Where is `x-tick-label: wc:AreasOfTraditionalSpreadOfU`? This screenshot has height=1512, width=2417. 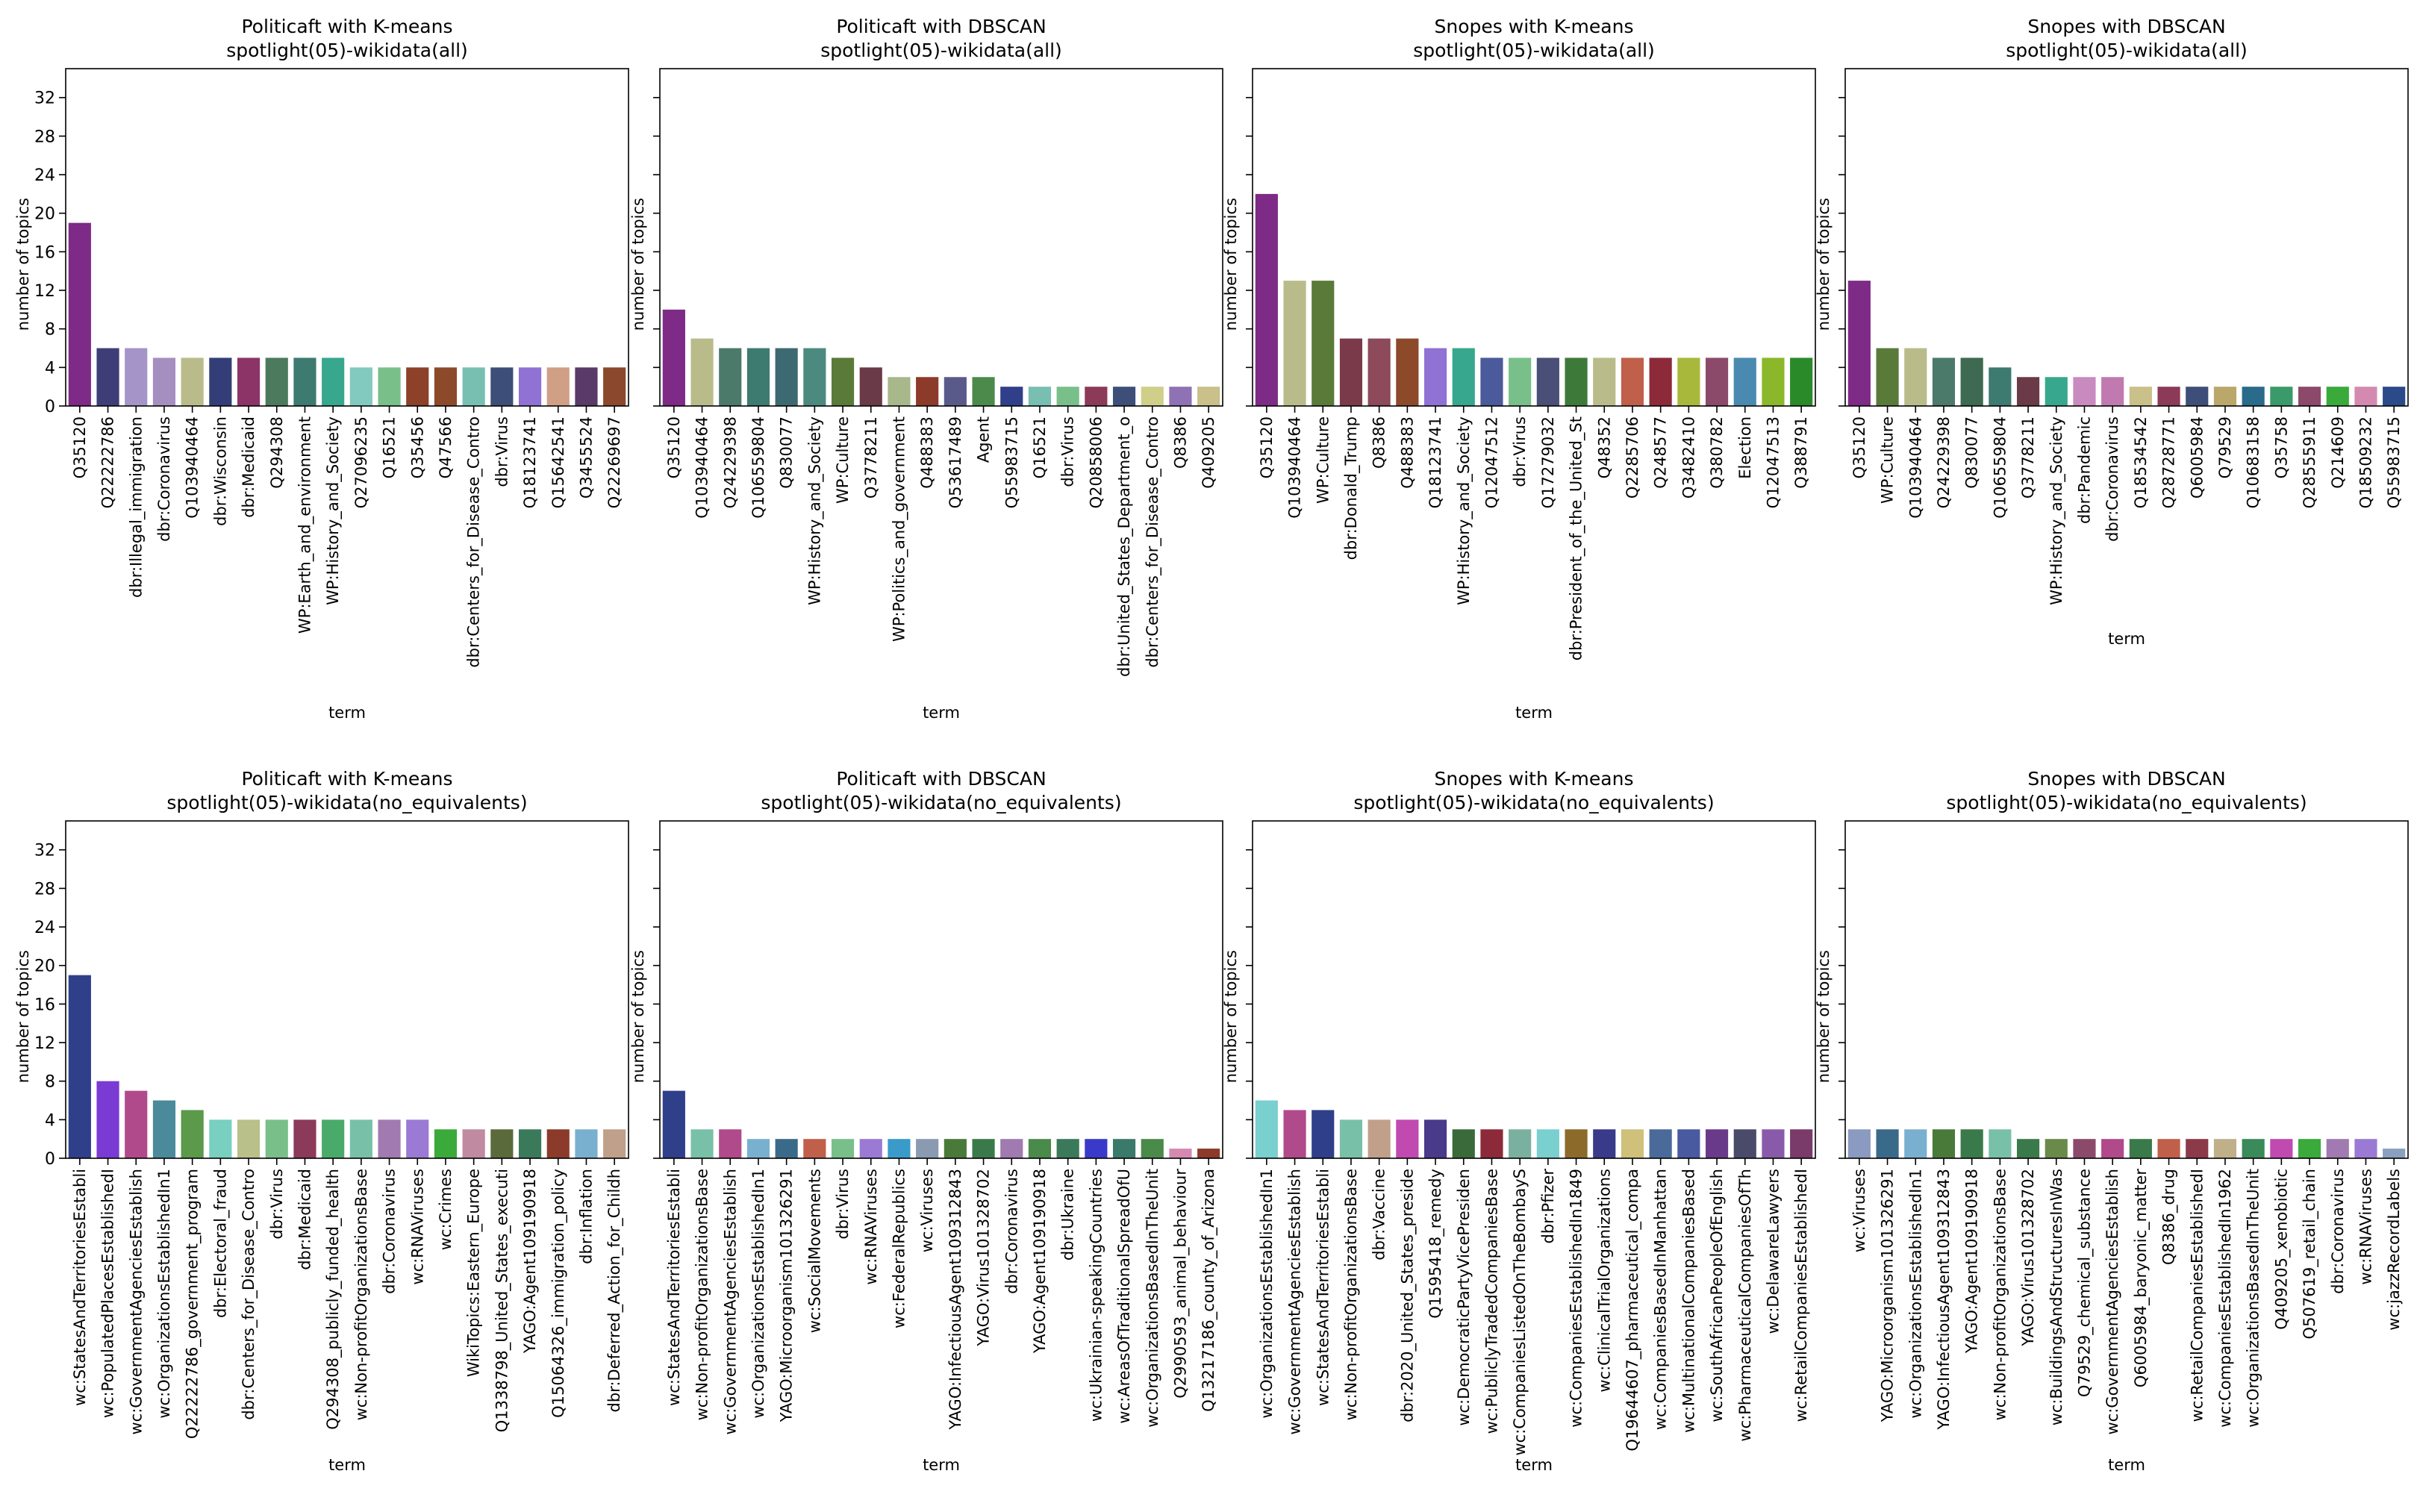
x-tick-label: wc:AreasOfTraditionalSpreadOfU is located at coordinates (1124, 1296).